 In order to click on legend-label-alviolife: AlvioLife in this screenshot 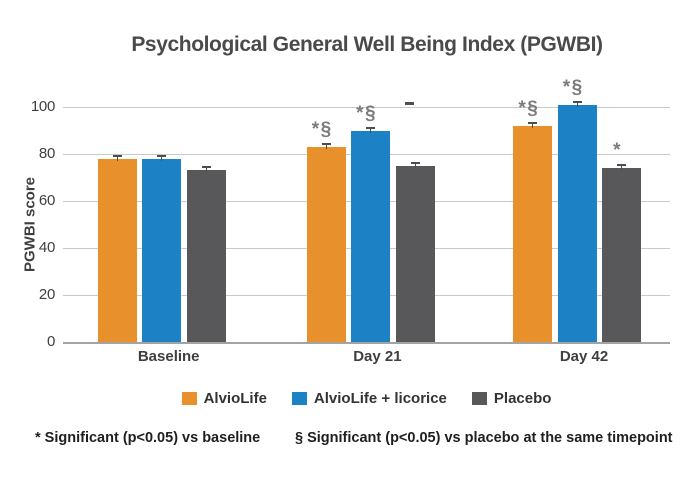, I will do `click(235, 398)`.